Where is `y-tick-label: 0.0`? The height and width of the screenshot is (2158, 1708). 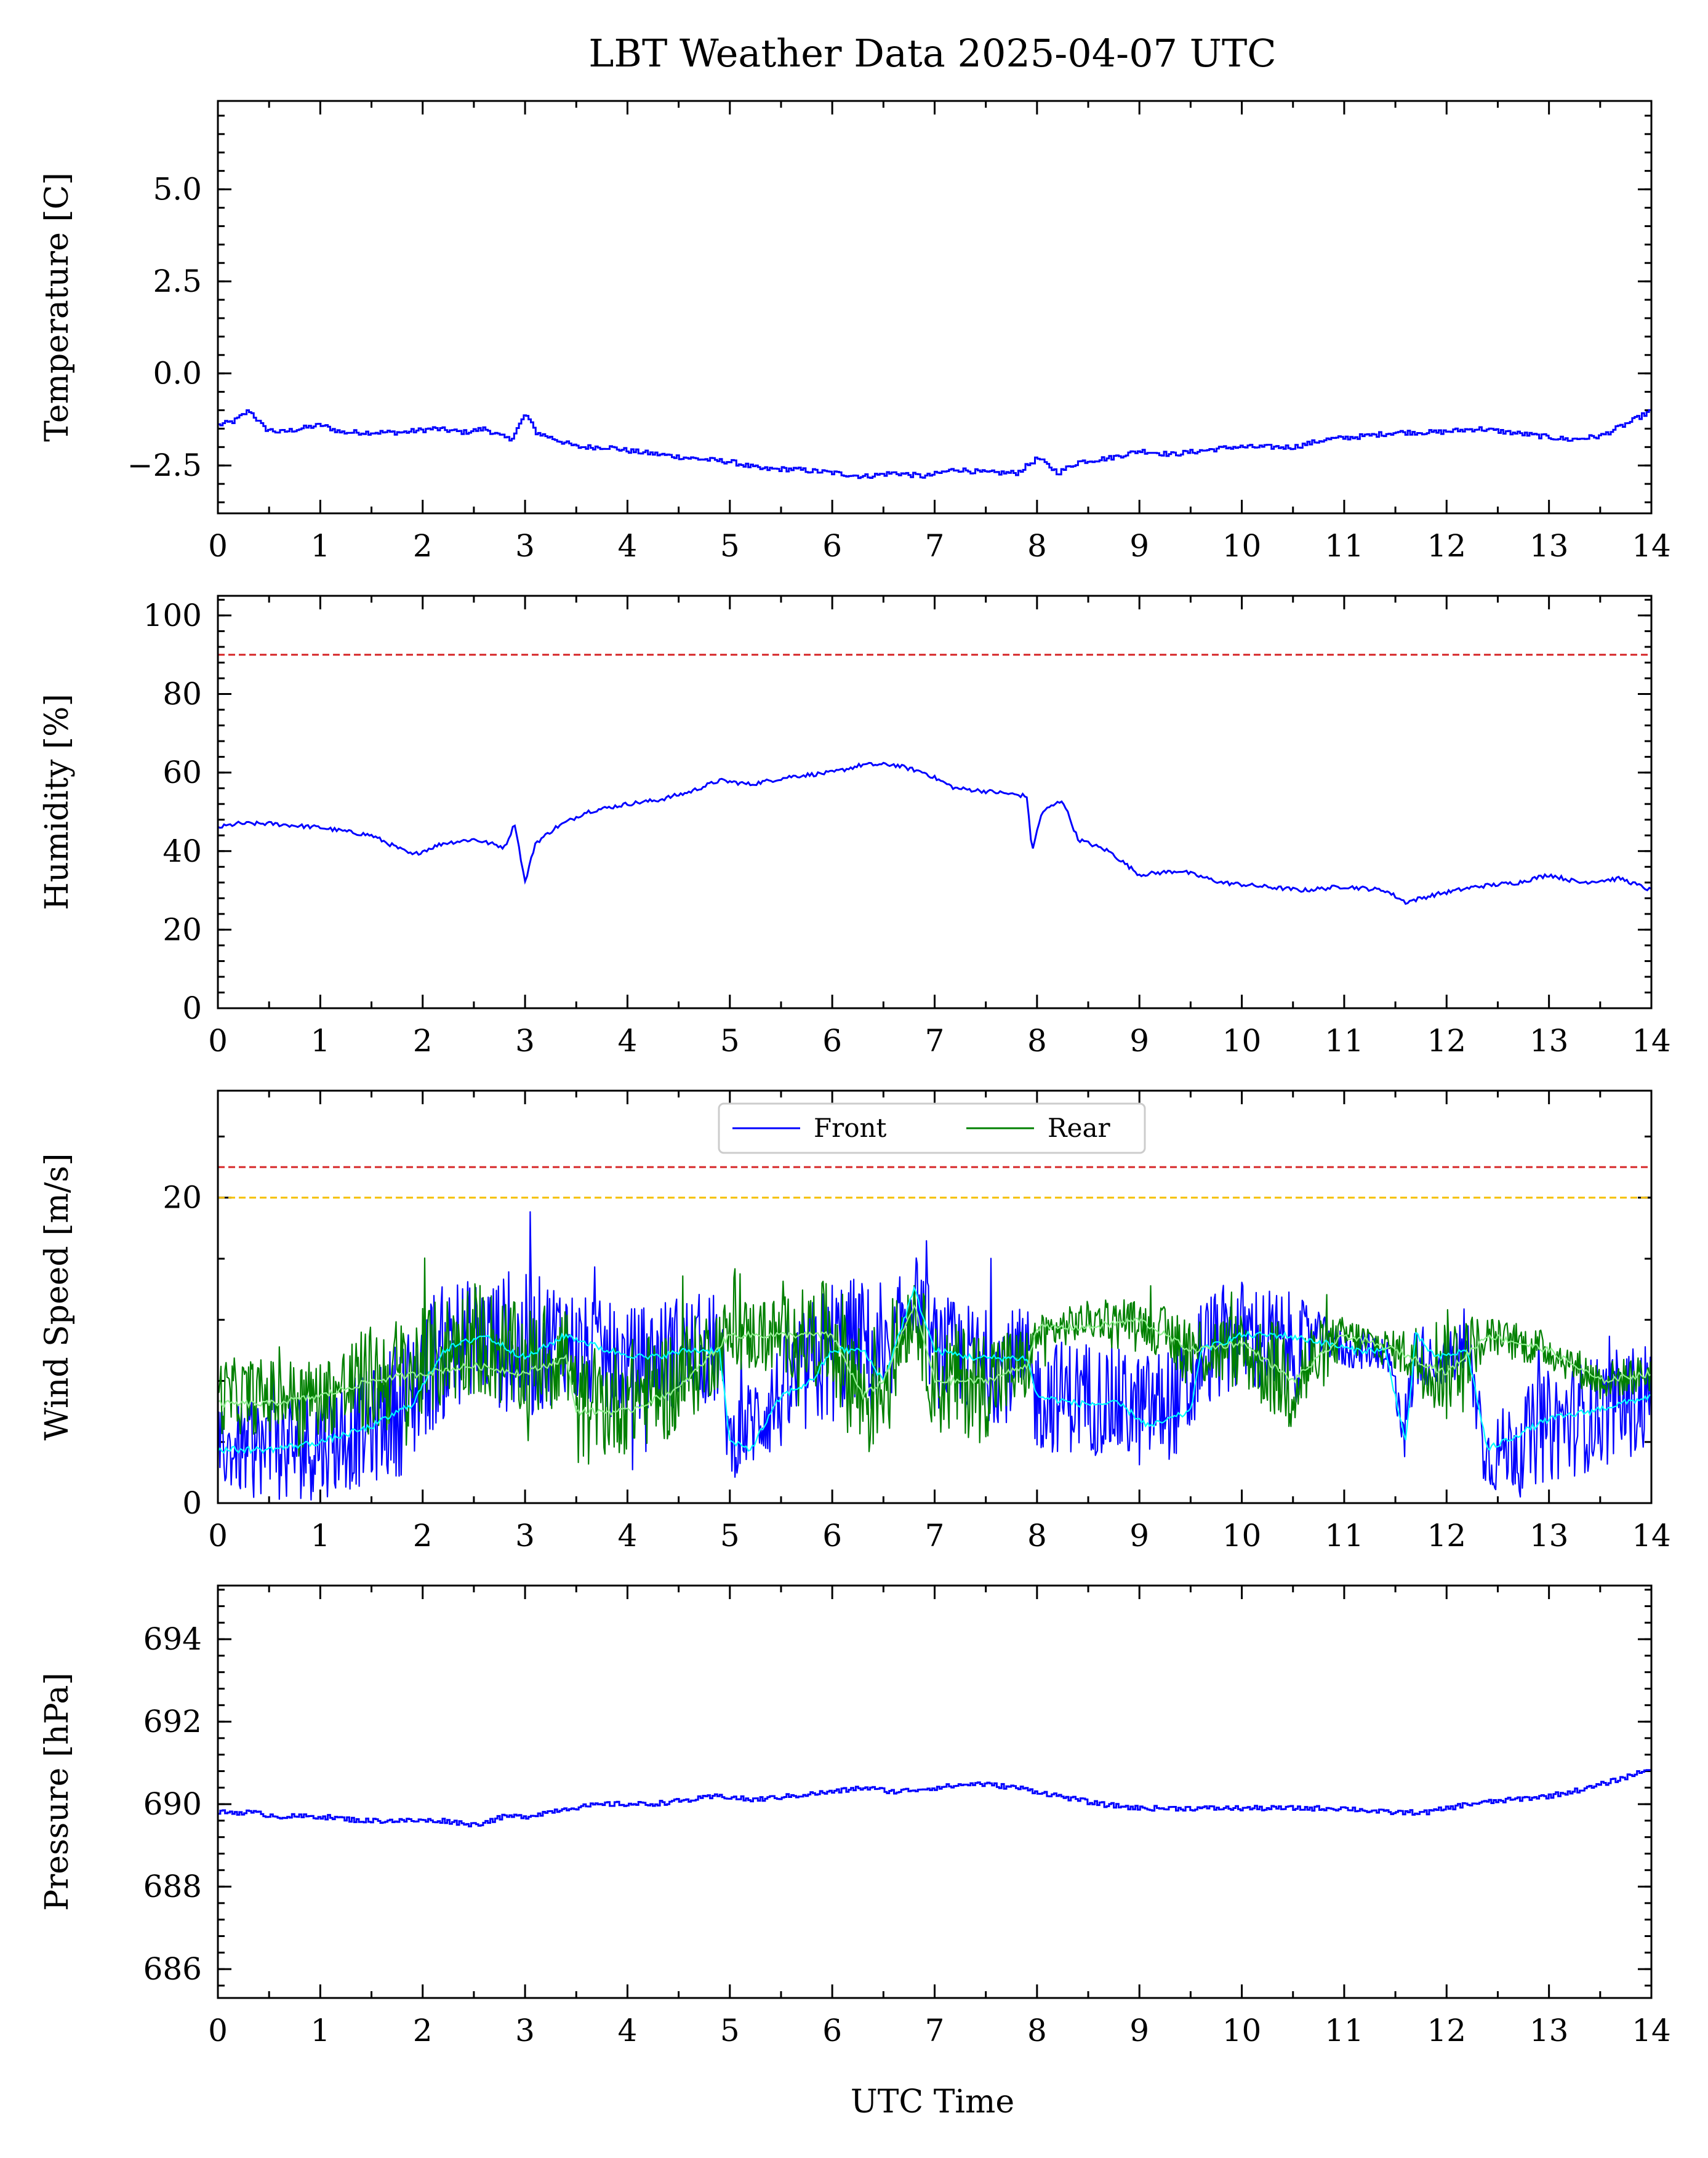 y-tick-label: 0.0 is located at coordinates (178, 373).